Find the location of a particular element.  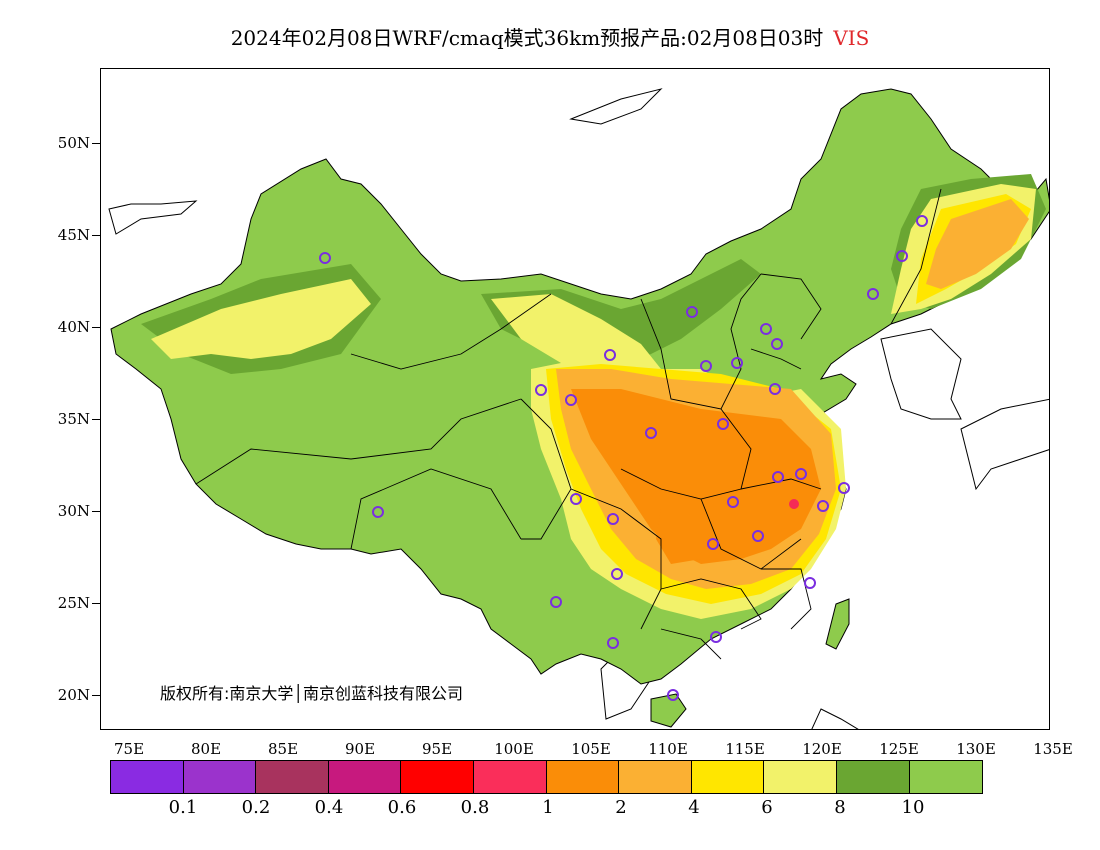

lat-label-50n: 50N is located at coordinates (73, 143).